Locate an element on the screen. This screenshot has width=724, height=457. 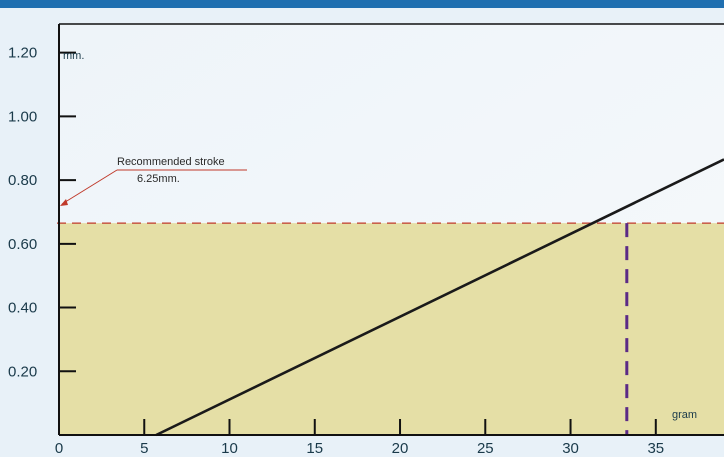
y-unit-label: mm. is located at coordinates (73, 56).